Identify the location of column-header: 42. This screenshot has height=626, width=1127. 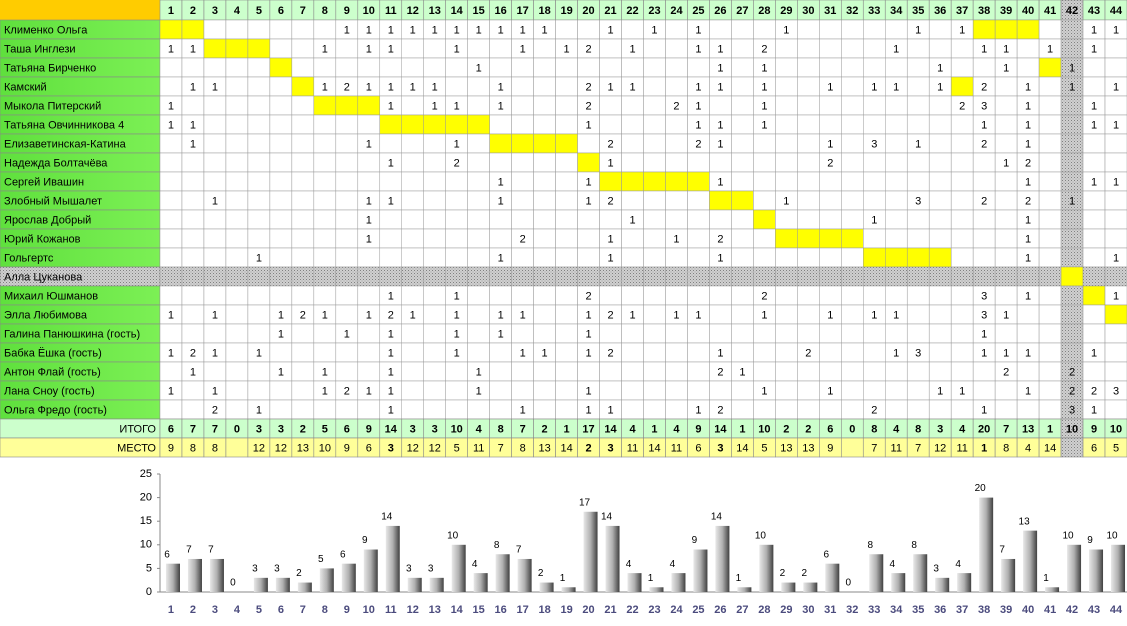
(1072, 11).